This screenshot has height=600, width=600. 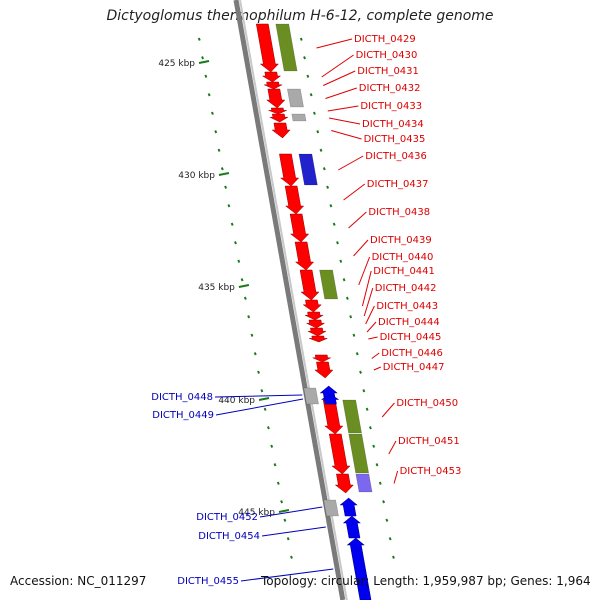 I want to click on gene-arrow-reverse, so click(x=330, y=399).